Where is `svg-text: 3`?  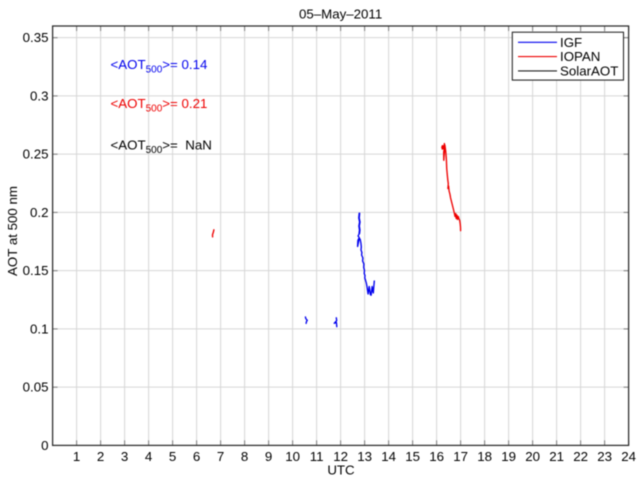 svg-text: 3 is located at coordinates (124, 456).